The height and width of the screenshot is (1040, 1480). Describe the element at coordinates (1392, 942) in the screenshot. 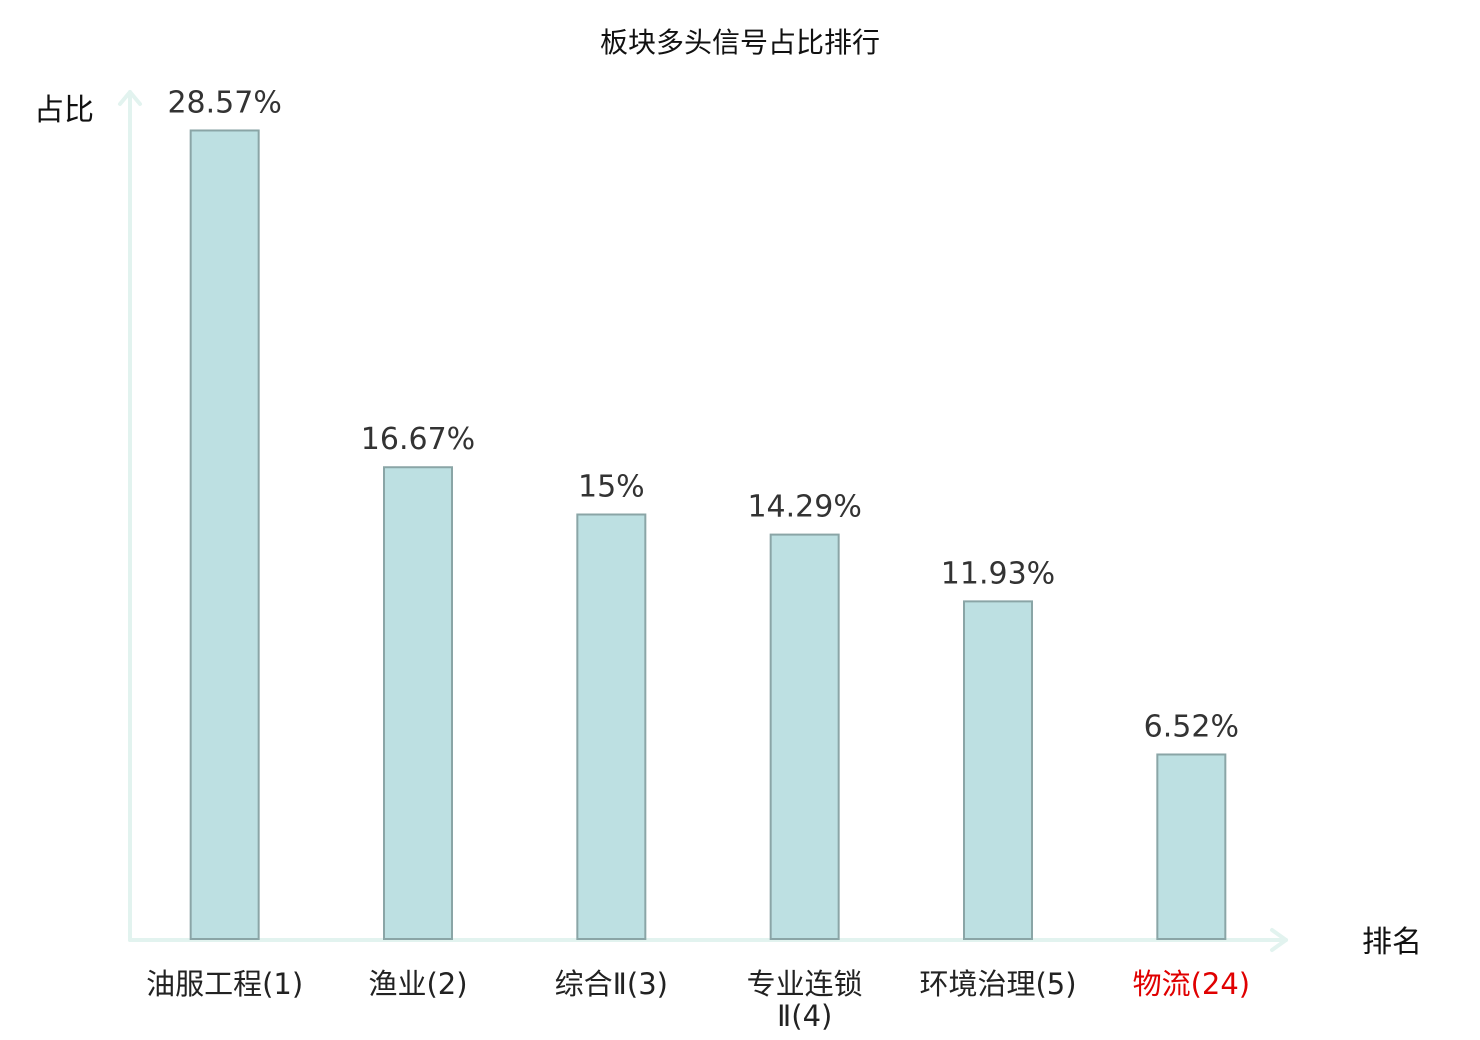

I see `x-axis-label: 排名` at that location.